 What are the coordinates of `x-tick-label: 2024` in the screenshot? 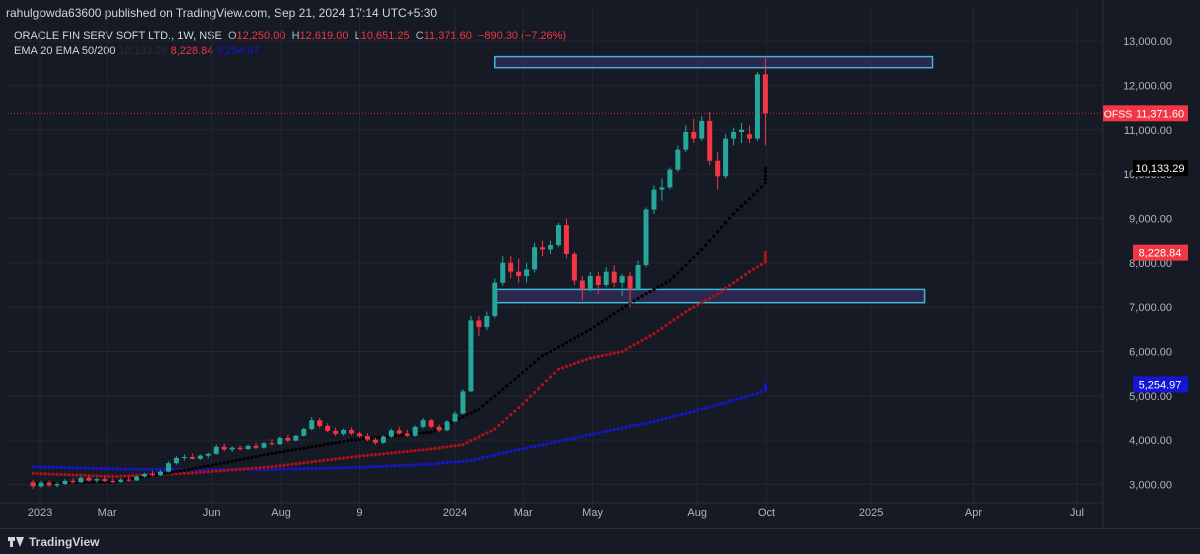 It's located at (455, 513).